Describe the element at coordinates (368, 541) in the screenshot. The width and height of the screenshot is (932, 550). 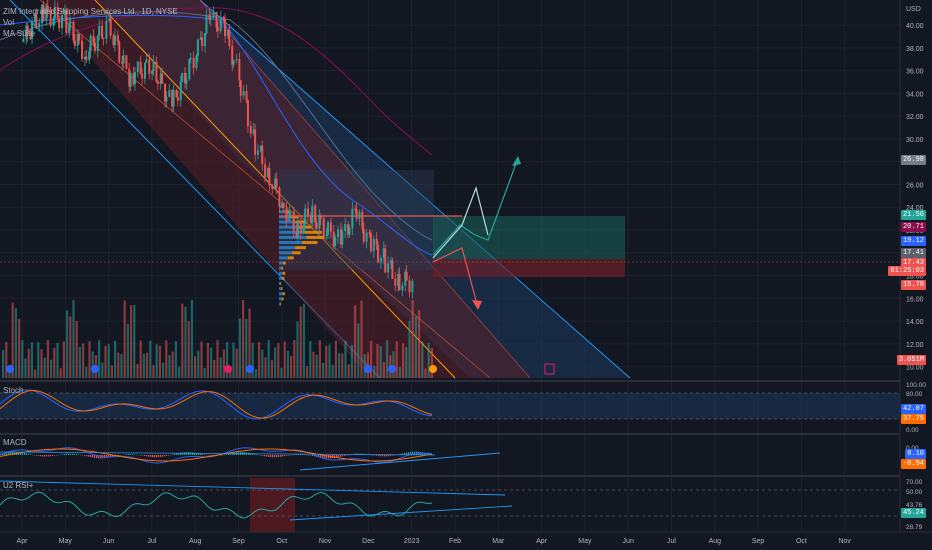
I see `time-tick: Dec` at that location.